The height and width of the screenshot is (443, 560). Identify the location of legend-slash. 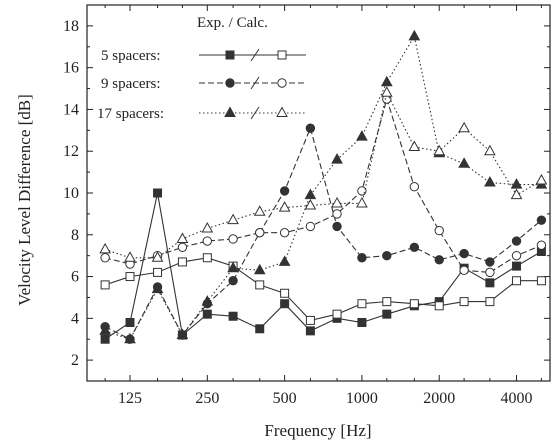
(255, 113).